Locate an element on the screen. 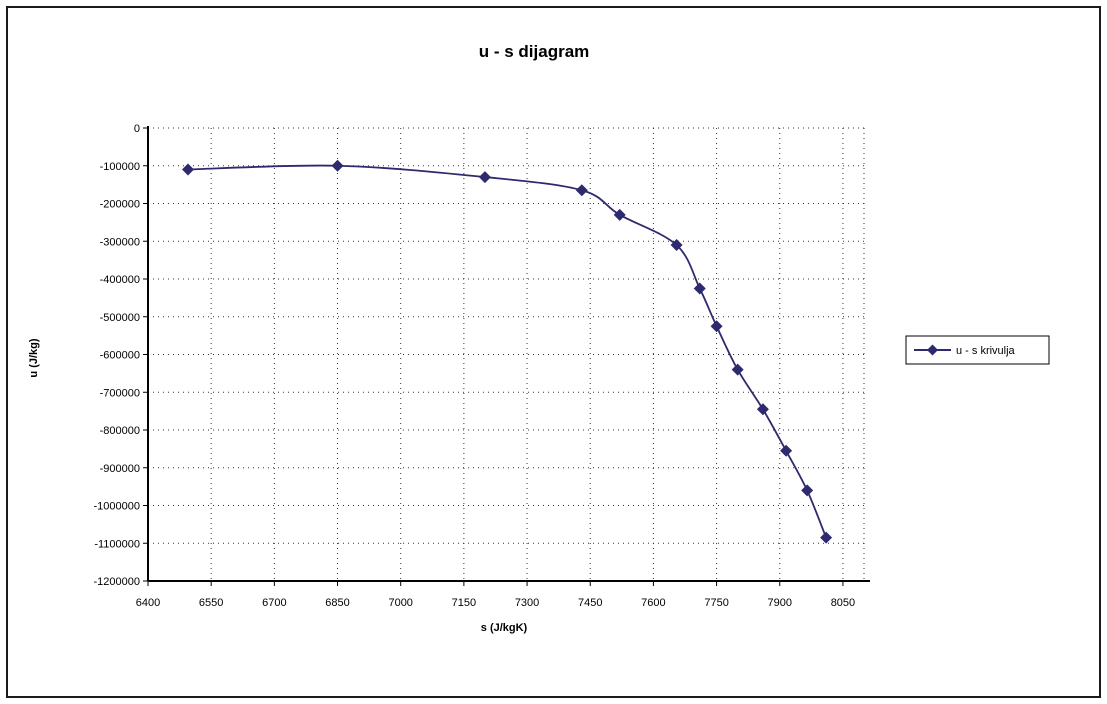 The image size is (1107, 704). x-tick-label: 7450 is located at coordinates (590, 603).